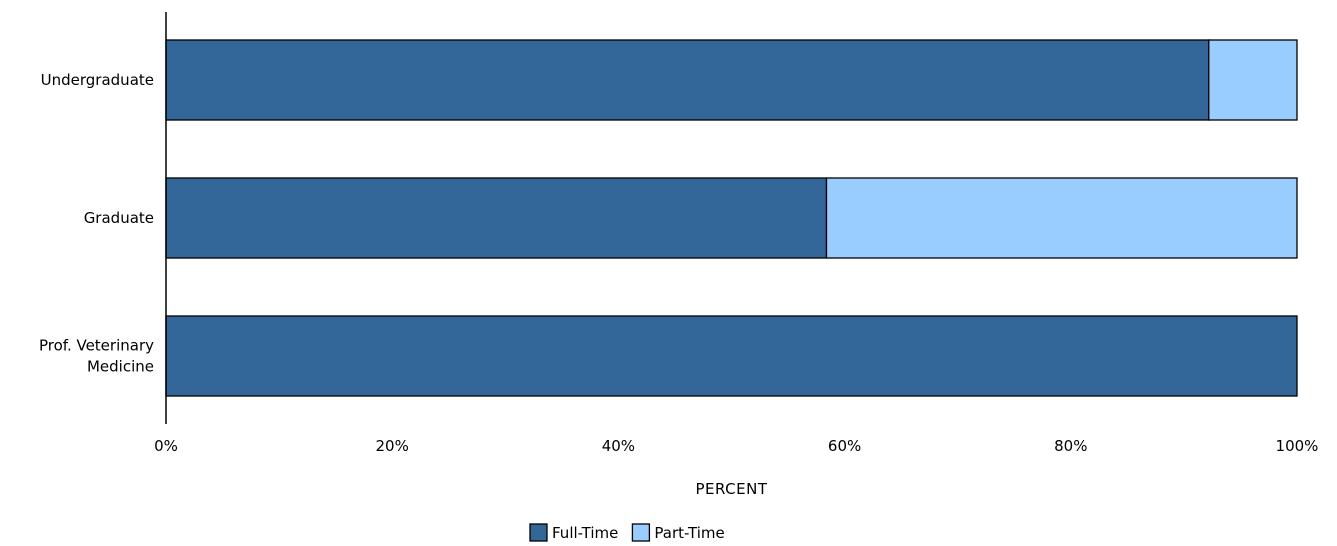 The width and height of the screenshot is (1337, 546). I want to click on bar-full-time-graduate, so click(496, 218).